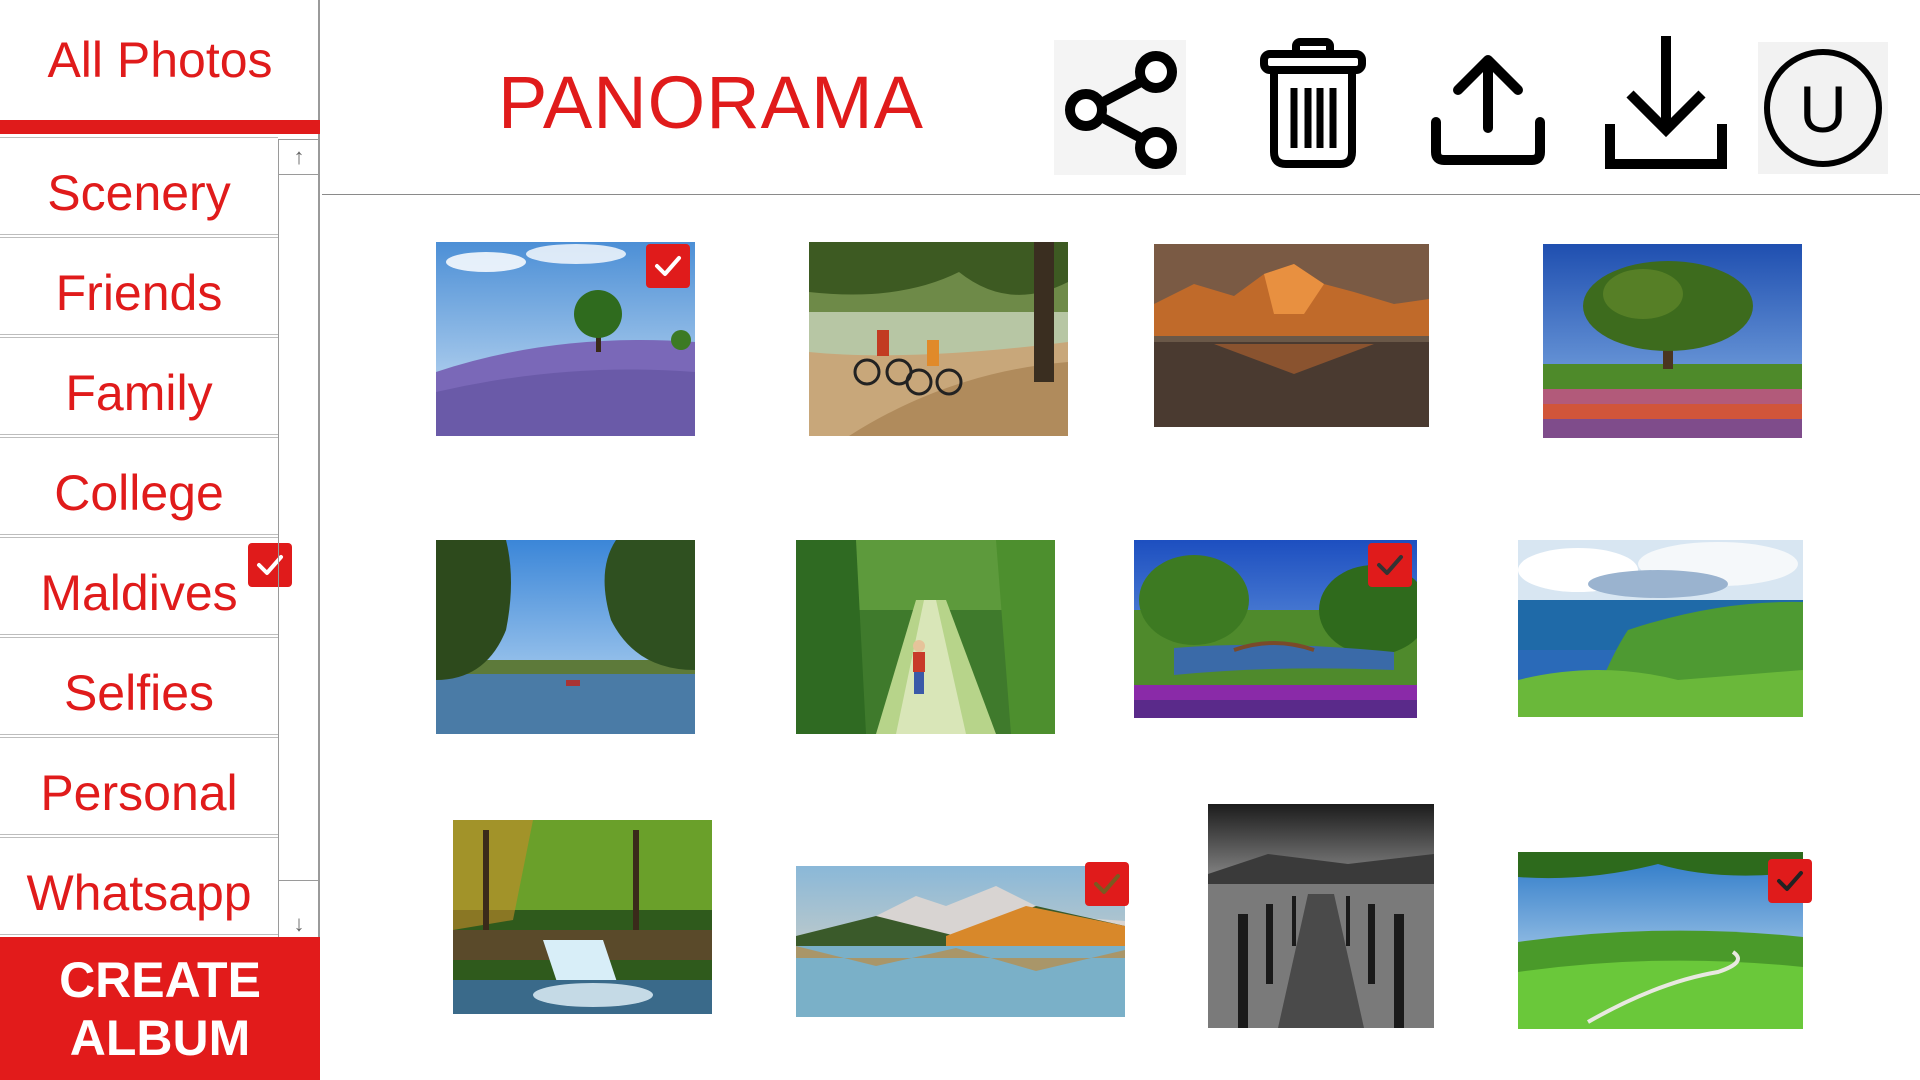 This screenshot has height=1080, width=1920. I want to click on photo-tree-flower-field, so click(1672, 341).